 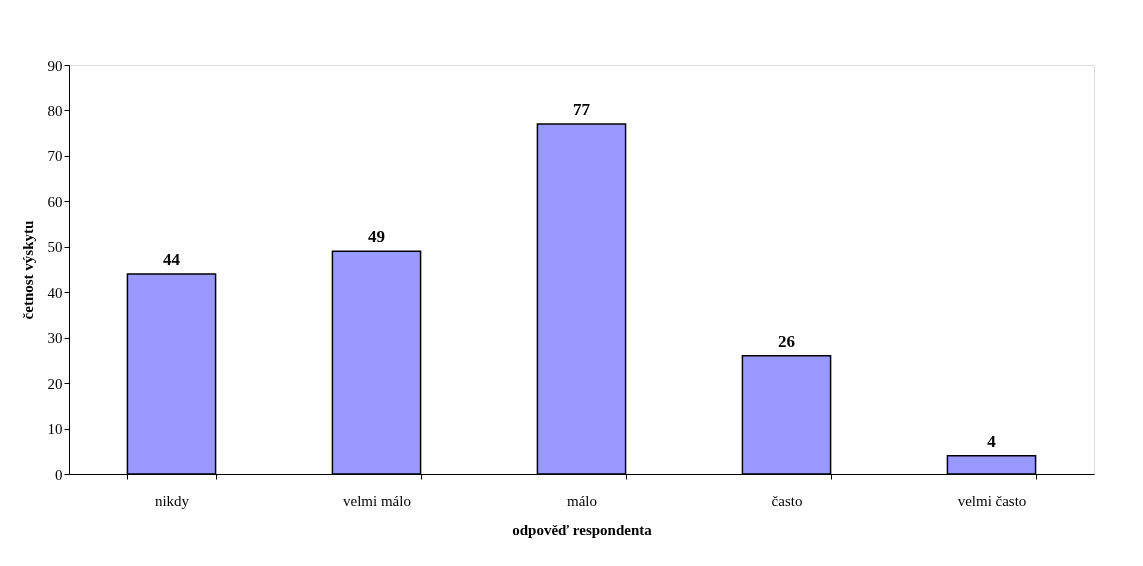 I want to click on y-tick-label: 30, so click(x=55, y=338).